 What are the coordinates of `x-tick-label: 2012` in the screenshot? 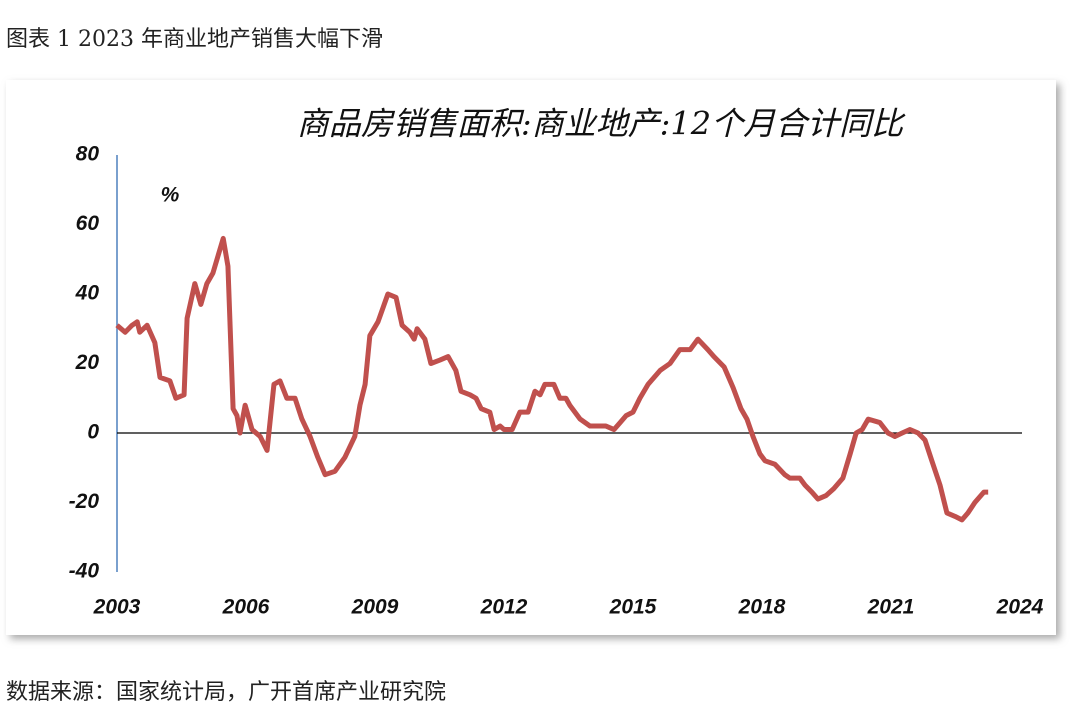 It's located at (504, 607).